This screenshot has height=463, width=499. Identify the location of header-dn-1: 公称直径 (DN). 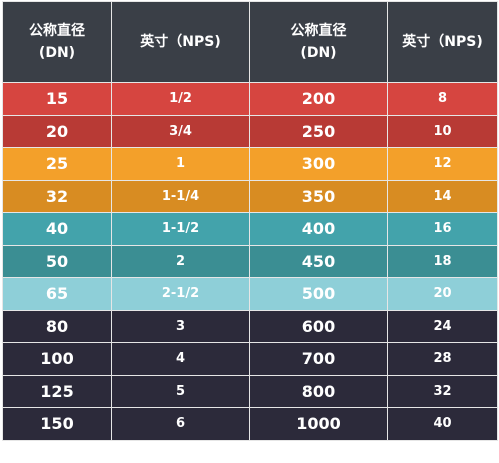
(57, 42).